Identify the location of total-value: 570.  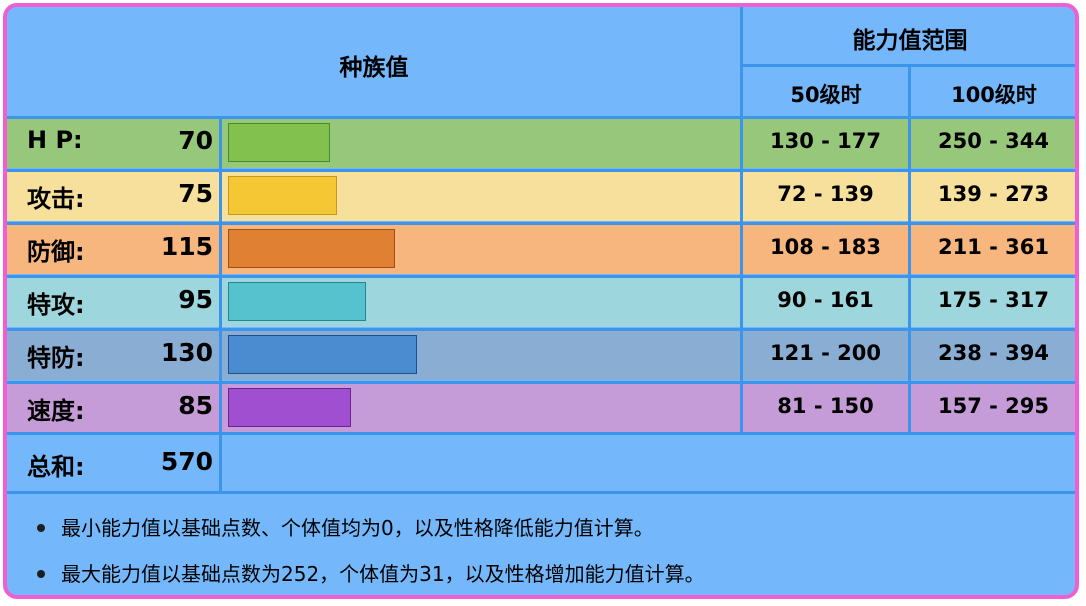
(186, 461).